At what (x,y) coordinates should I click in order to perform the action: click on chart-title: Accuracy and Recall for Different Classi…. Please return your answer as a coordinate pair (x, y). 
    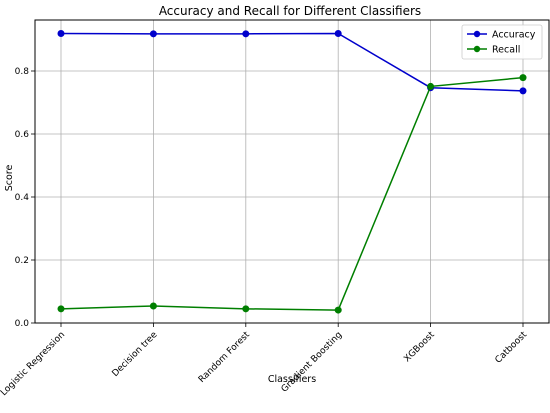
    Looking at the image, I should click on (290, 11).